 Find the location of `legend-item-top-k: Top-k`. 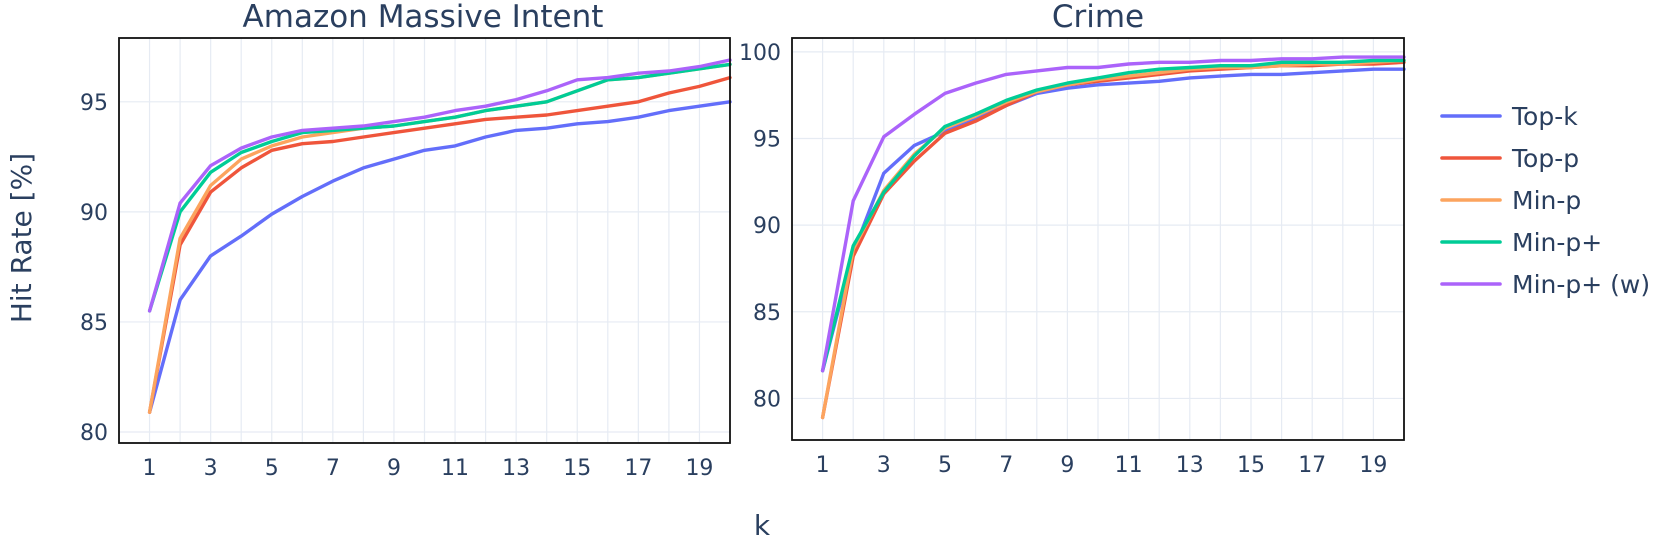

legend-item-top-k: Top-k is located at coordinates (1509, 116).